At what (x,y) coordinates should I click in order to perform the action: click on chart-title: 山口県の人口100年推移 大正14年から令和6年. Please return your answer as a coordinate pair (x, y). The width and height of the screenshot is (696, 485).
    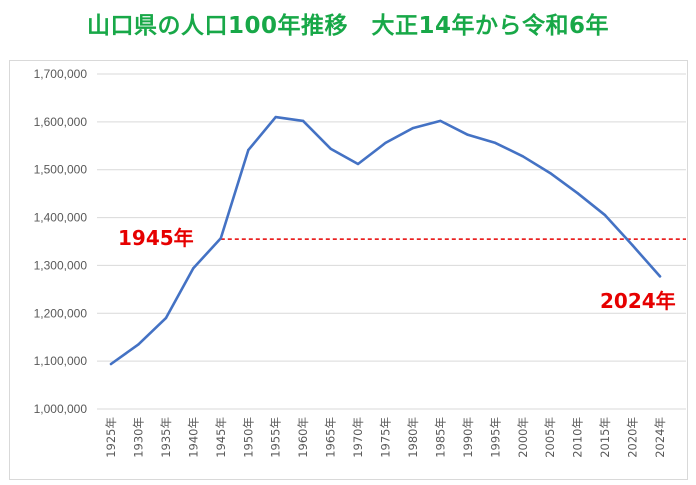
    Looking at the image, I should click on (348, 26).